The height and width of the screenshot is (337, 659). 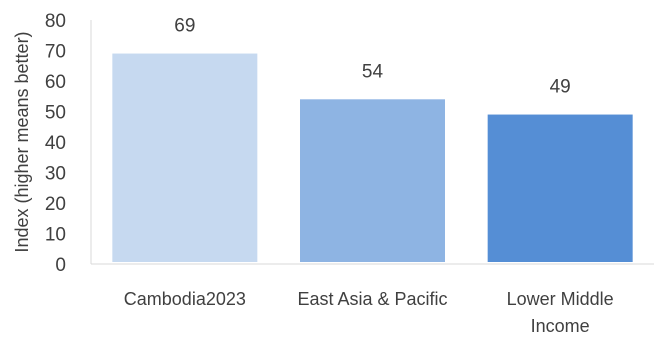 What do you see at coordinates (55, 204) in the screenshot?
I see `y-tick-label: 20` at bounding box center [55, 204].